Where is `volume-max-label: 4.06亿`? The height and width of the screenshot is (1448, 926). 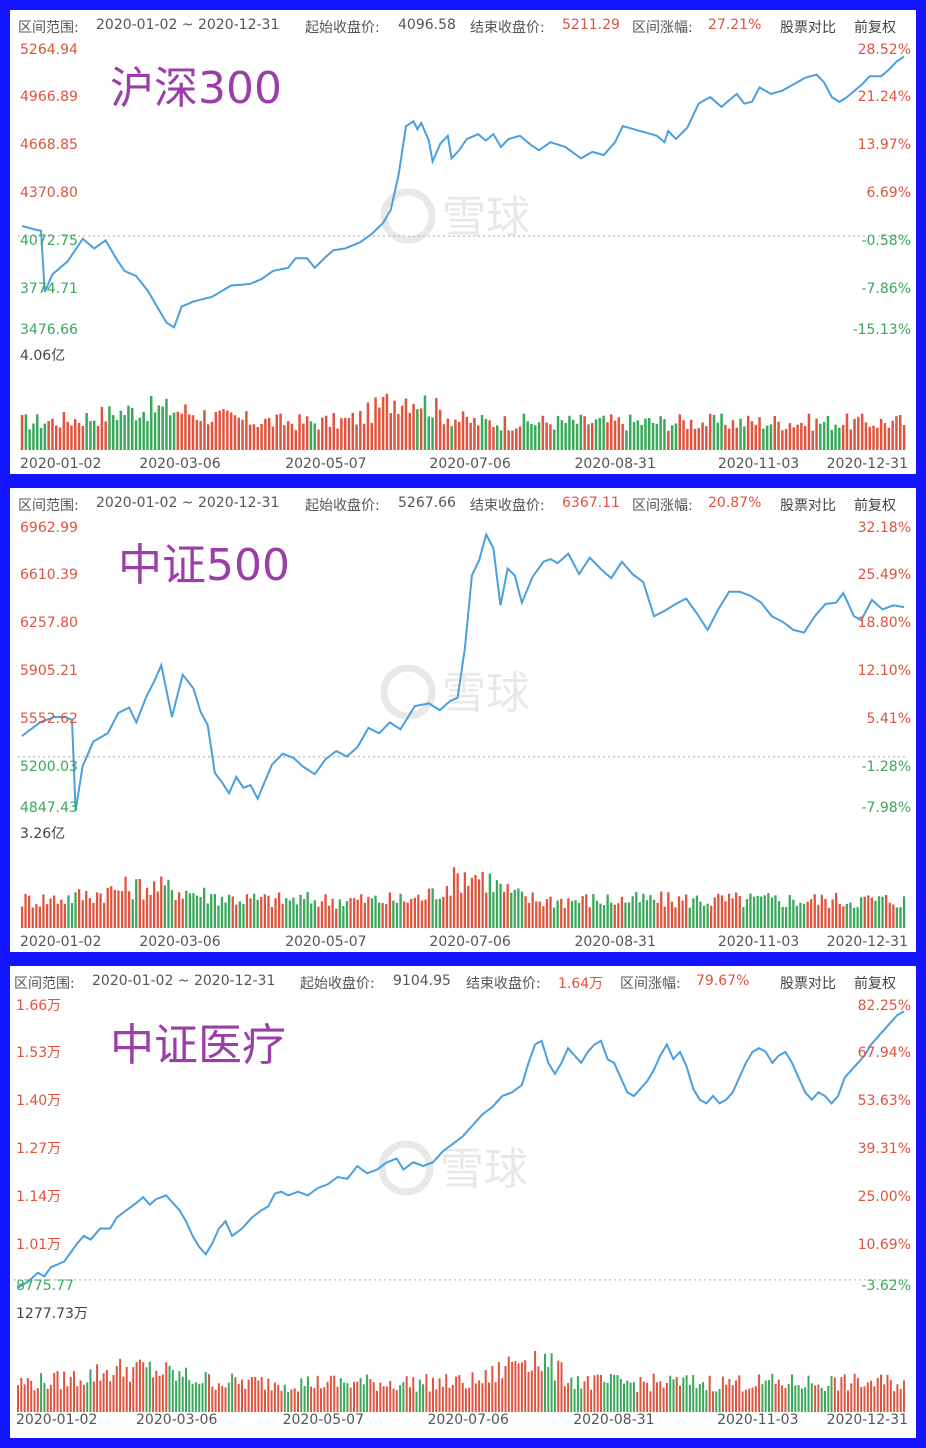
volume-max-label: 4.06亿 is located at coordinates (42, 356).